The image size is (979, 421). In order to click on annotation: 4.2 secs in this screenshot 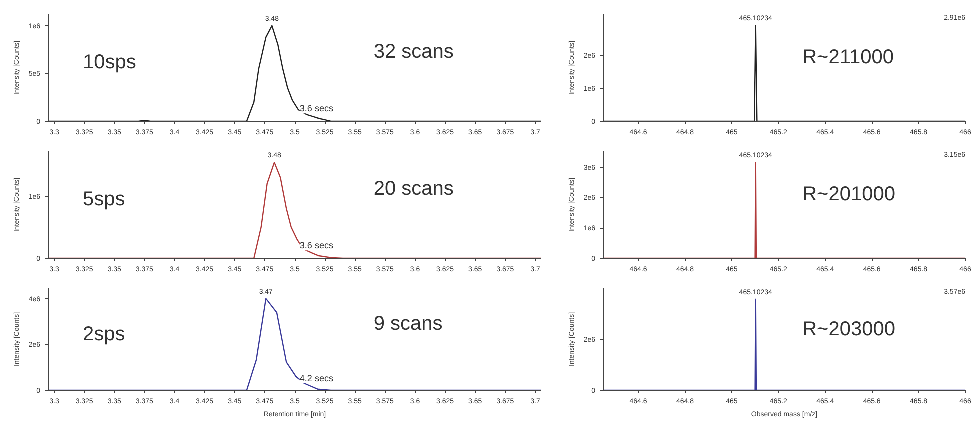, I will do `click(317, 378)`.